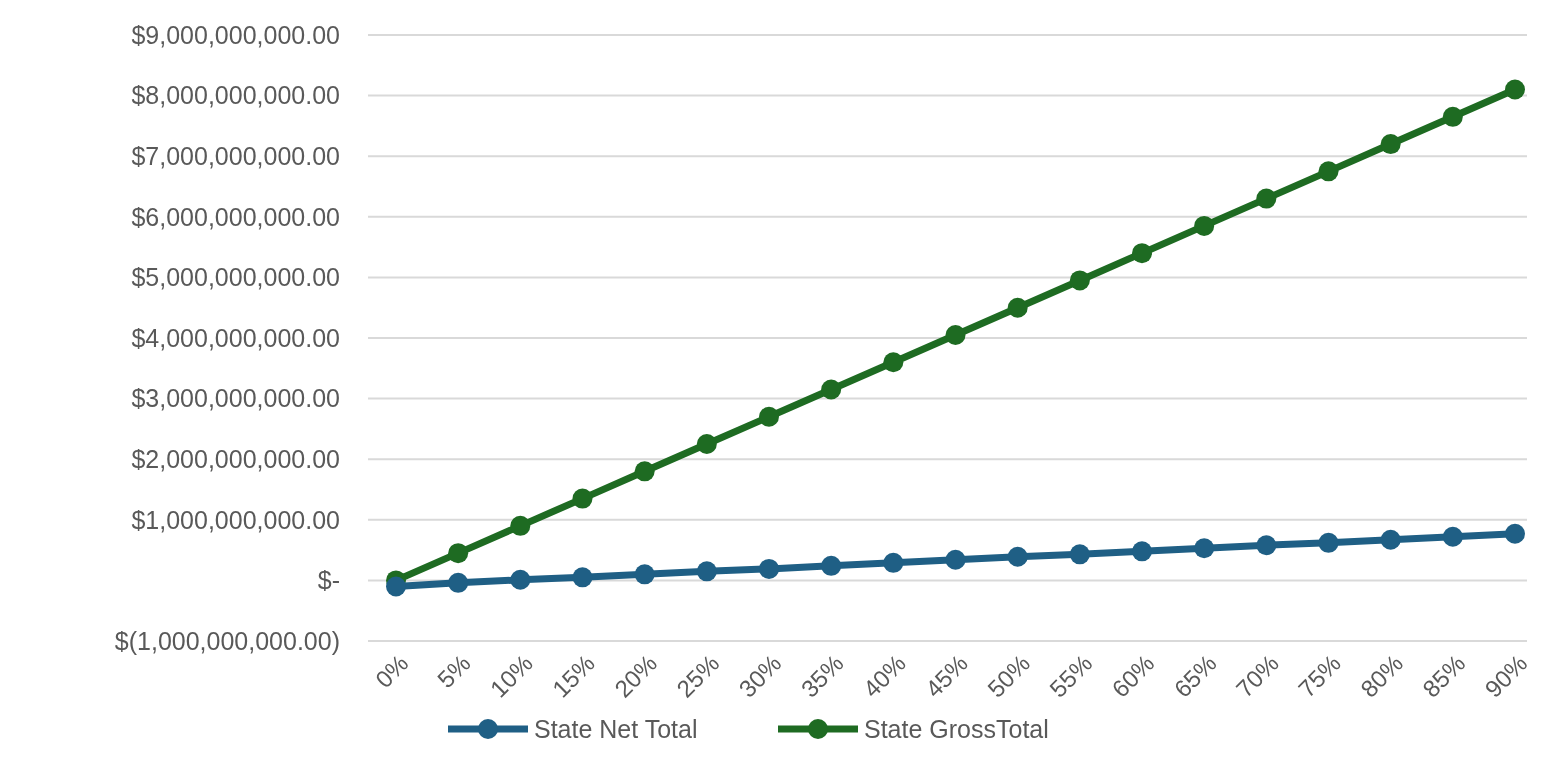 Image resolution: width=1555 pixels, height=759 pixels. What do you see at coordinates (235, 398) in the screenshot?
I see `y-tick-label: $3,000,000,000.00` at bounding box center [235, 398].